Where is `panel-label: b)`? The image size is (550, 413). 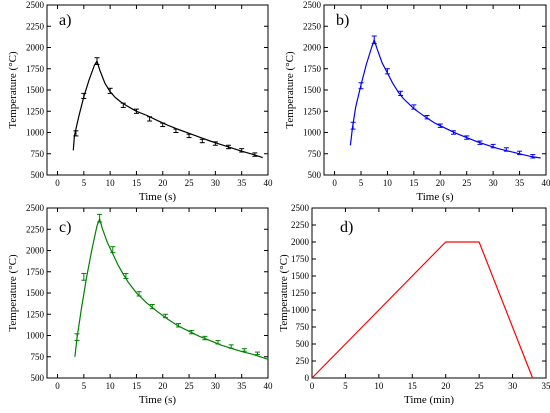 panel-label: b) is located at coordinates (342, 20).